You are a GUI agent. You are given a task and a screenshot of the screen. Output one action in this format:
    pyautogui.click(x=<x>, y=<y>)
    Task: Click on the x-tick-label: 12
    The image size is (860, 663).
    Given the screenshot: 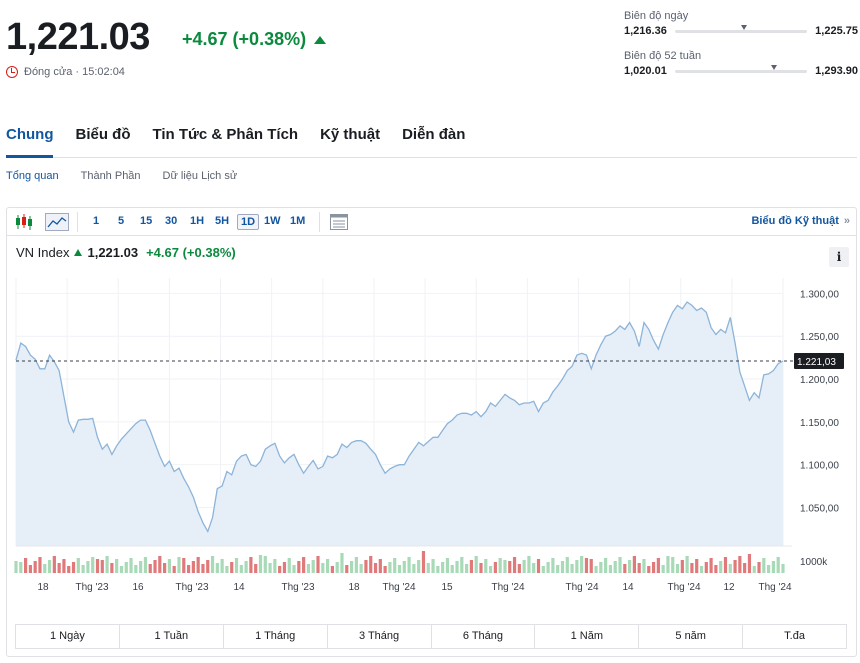 What is the action you would take?
    pyautogui.click(x=729, y=587)
    